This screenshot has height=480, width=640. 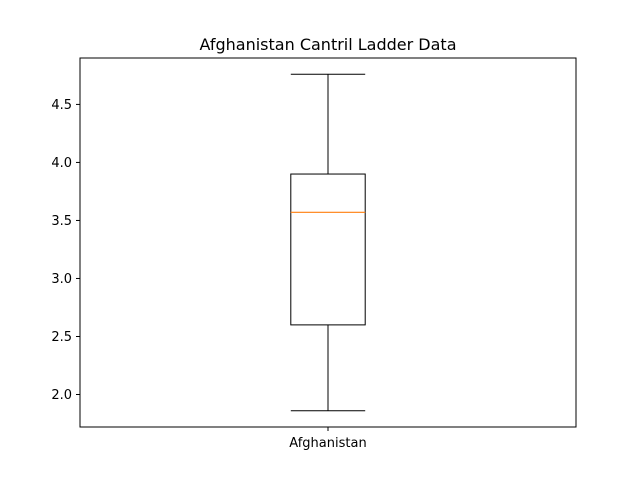 What do you see at coordinates (61, 221) in the screenshot?
I see `y-tick-label: 3.5` at bounding box center [61, 221].